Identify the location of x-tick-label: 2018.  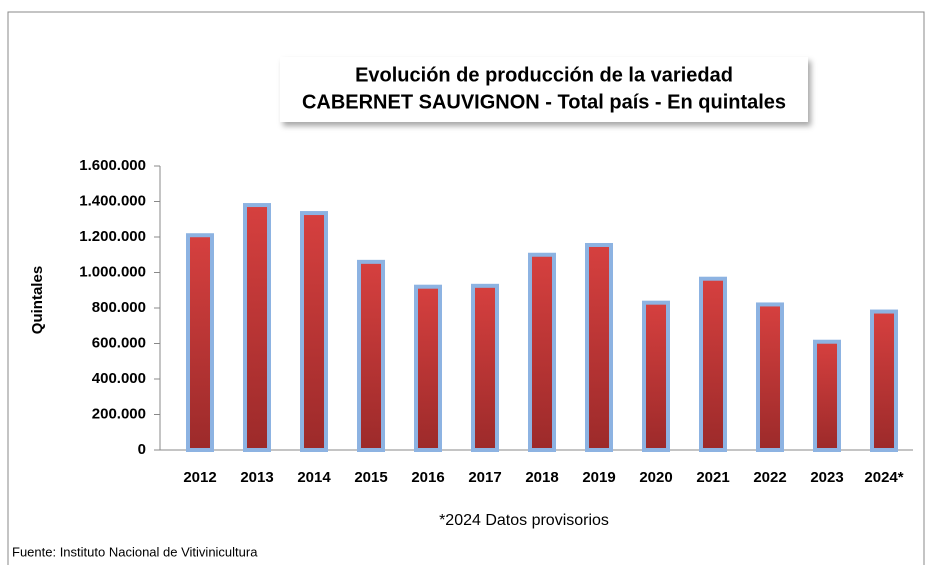
(541, 477).